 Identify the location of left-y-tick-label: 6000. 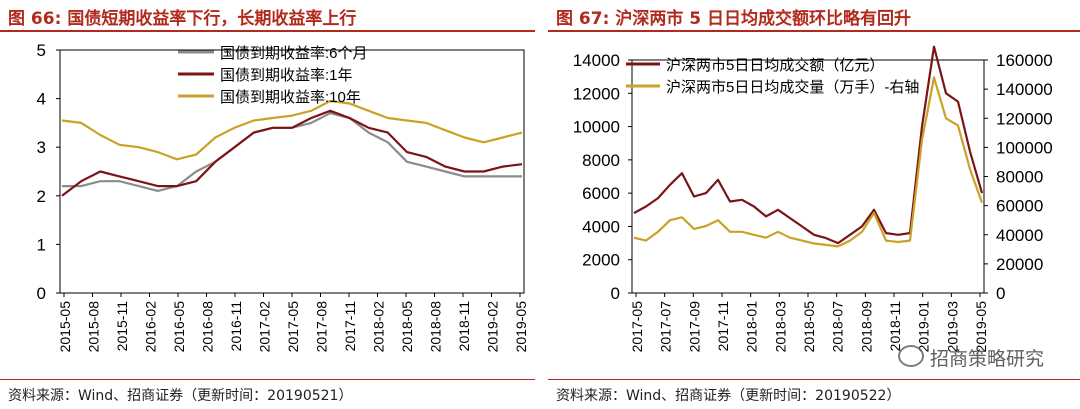
(601, 193).